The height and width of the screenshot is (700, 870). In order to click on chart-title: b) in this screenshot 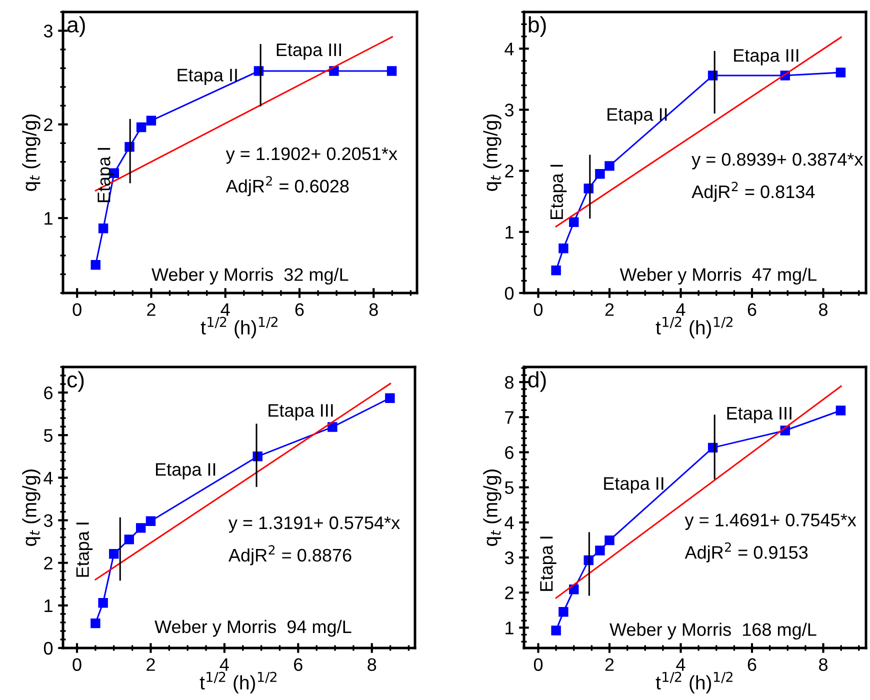, I will do `click(537, 26)`.